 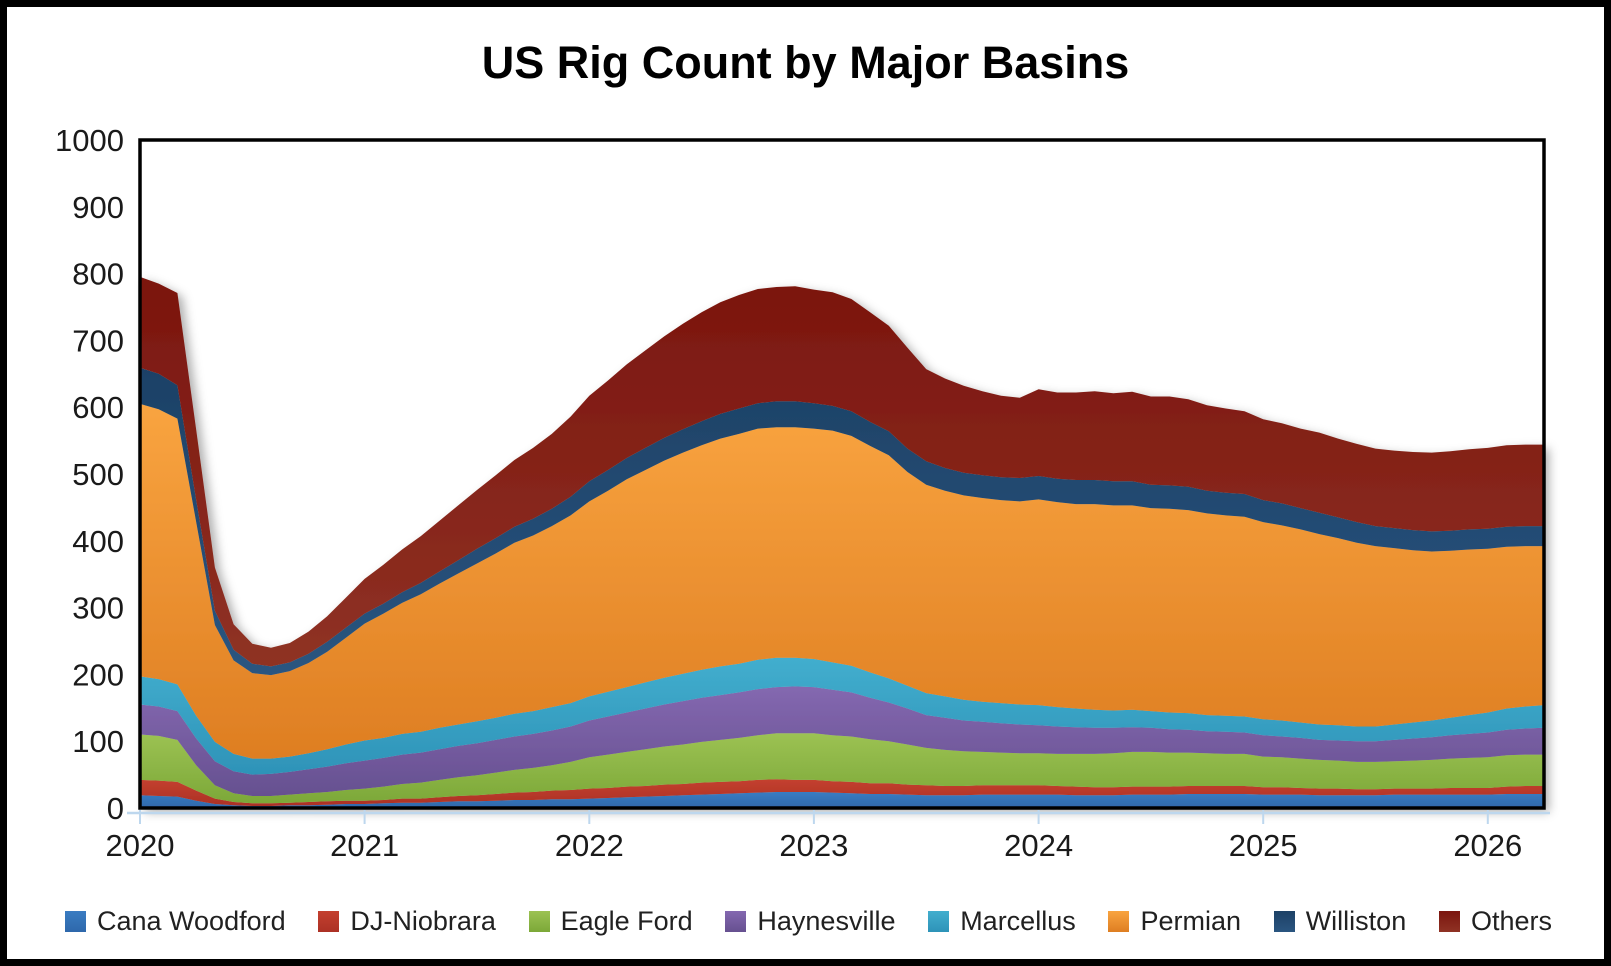 What do you see at coordinates (1511, 921) in the screenshot?
I see `legend-label: Others` at bounding box center [1511, 921].